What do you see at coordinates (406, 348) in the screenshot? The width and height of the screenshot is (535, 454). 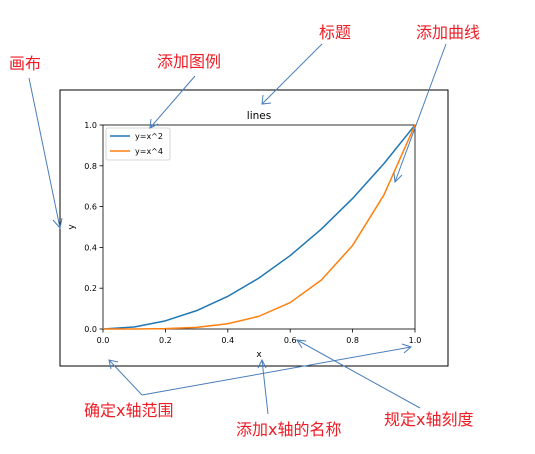 I see `arrow-xrange-2-head` at bounding box center [406, 348].